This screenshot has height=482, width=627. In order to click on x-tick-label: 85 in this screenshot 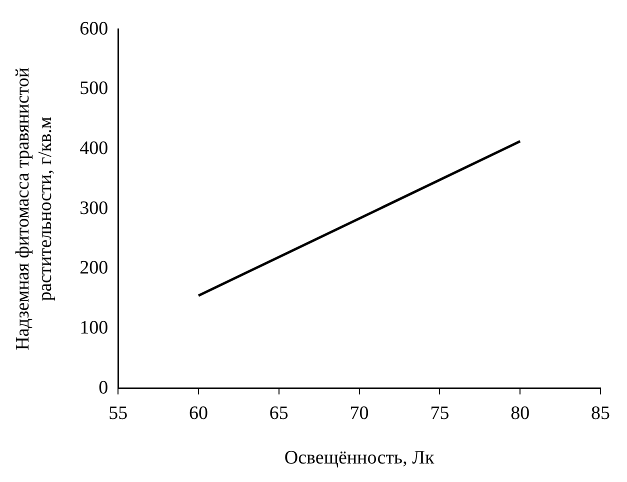, I will do `click(600, 413)`.